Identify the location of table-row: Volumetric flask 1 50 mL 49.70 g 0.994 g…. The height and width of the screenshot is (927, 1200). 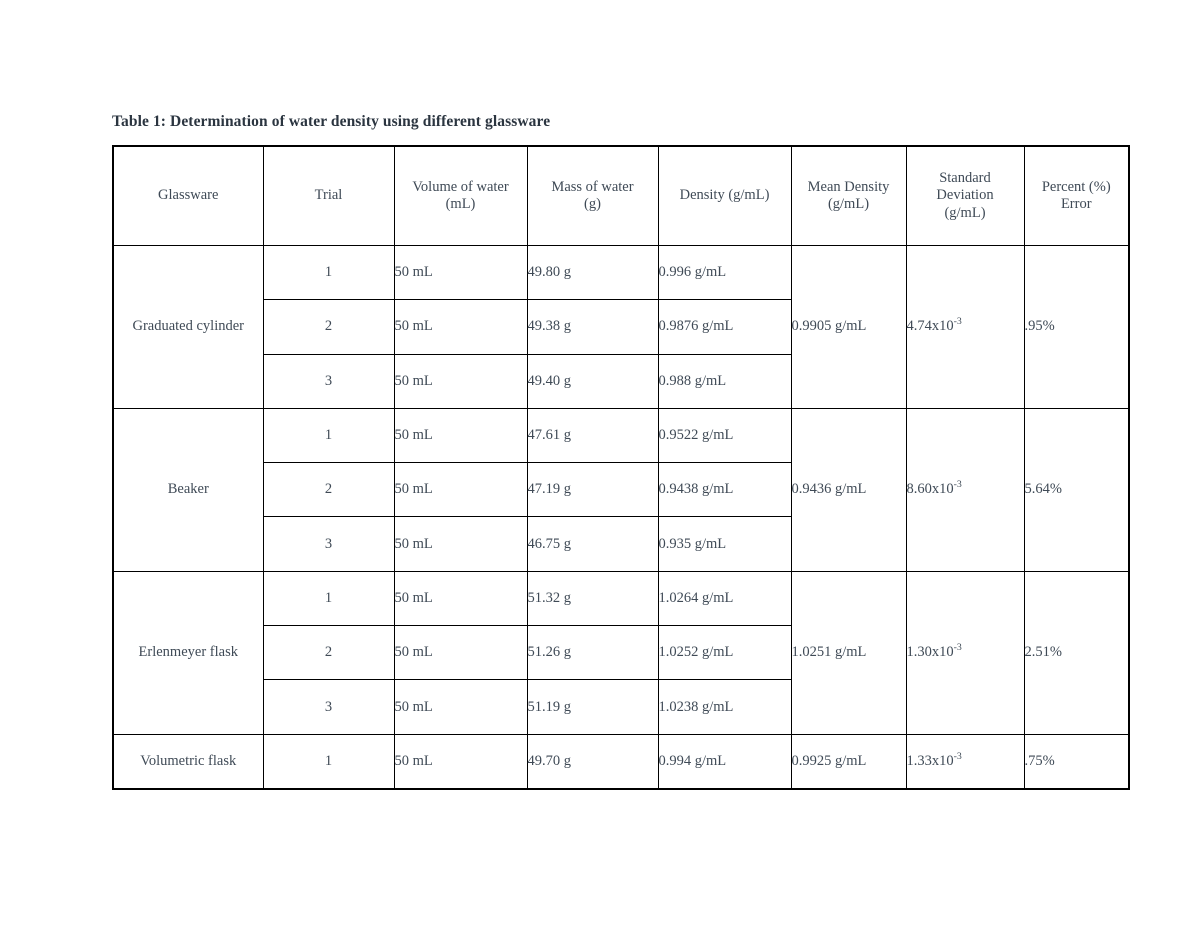
(621, 761).